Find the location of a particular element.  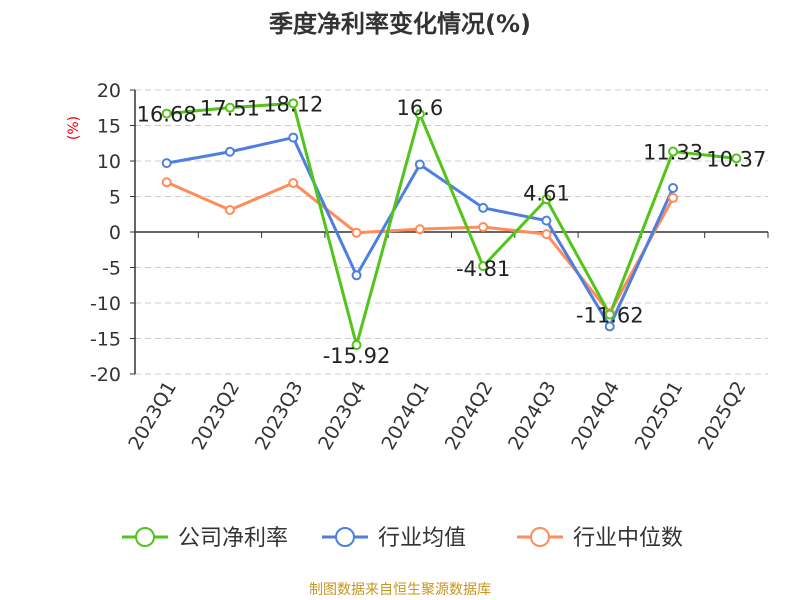

data-label: 10.37 is located at coordinates (736, 159).